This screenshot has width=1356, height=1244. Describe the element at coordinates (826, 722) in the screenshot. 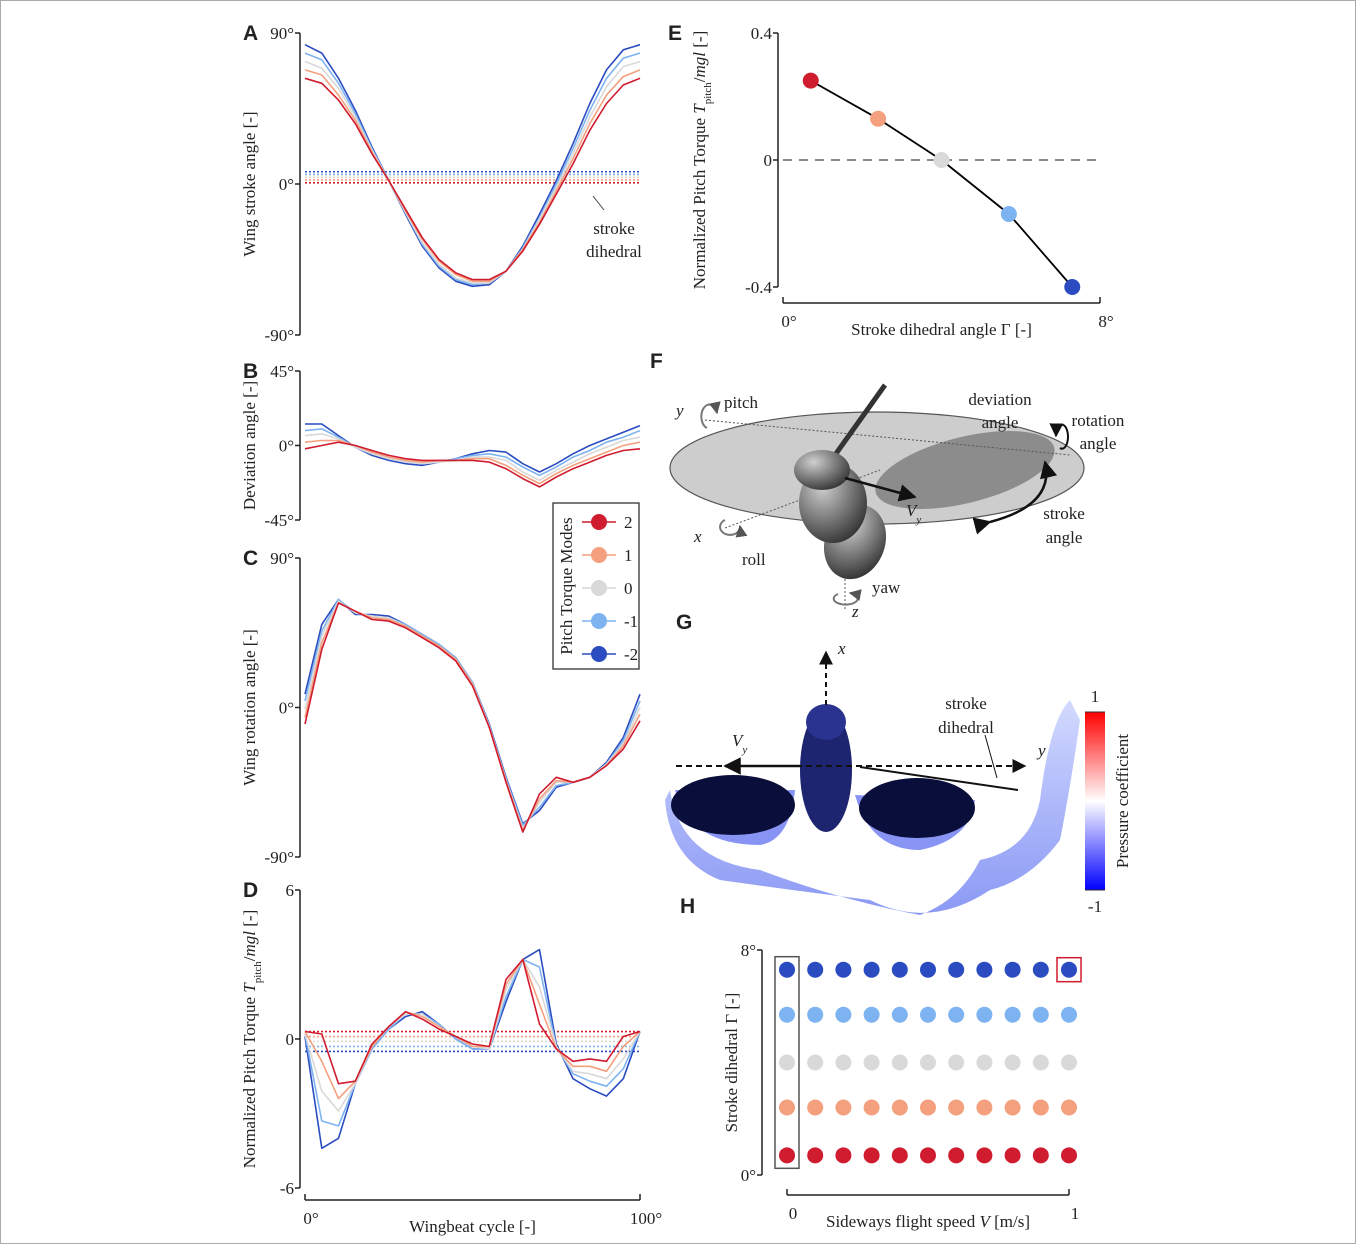

I see `head` at that location.